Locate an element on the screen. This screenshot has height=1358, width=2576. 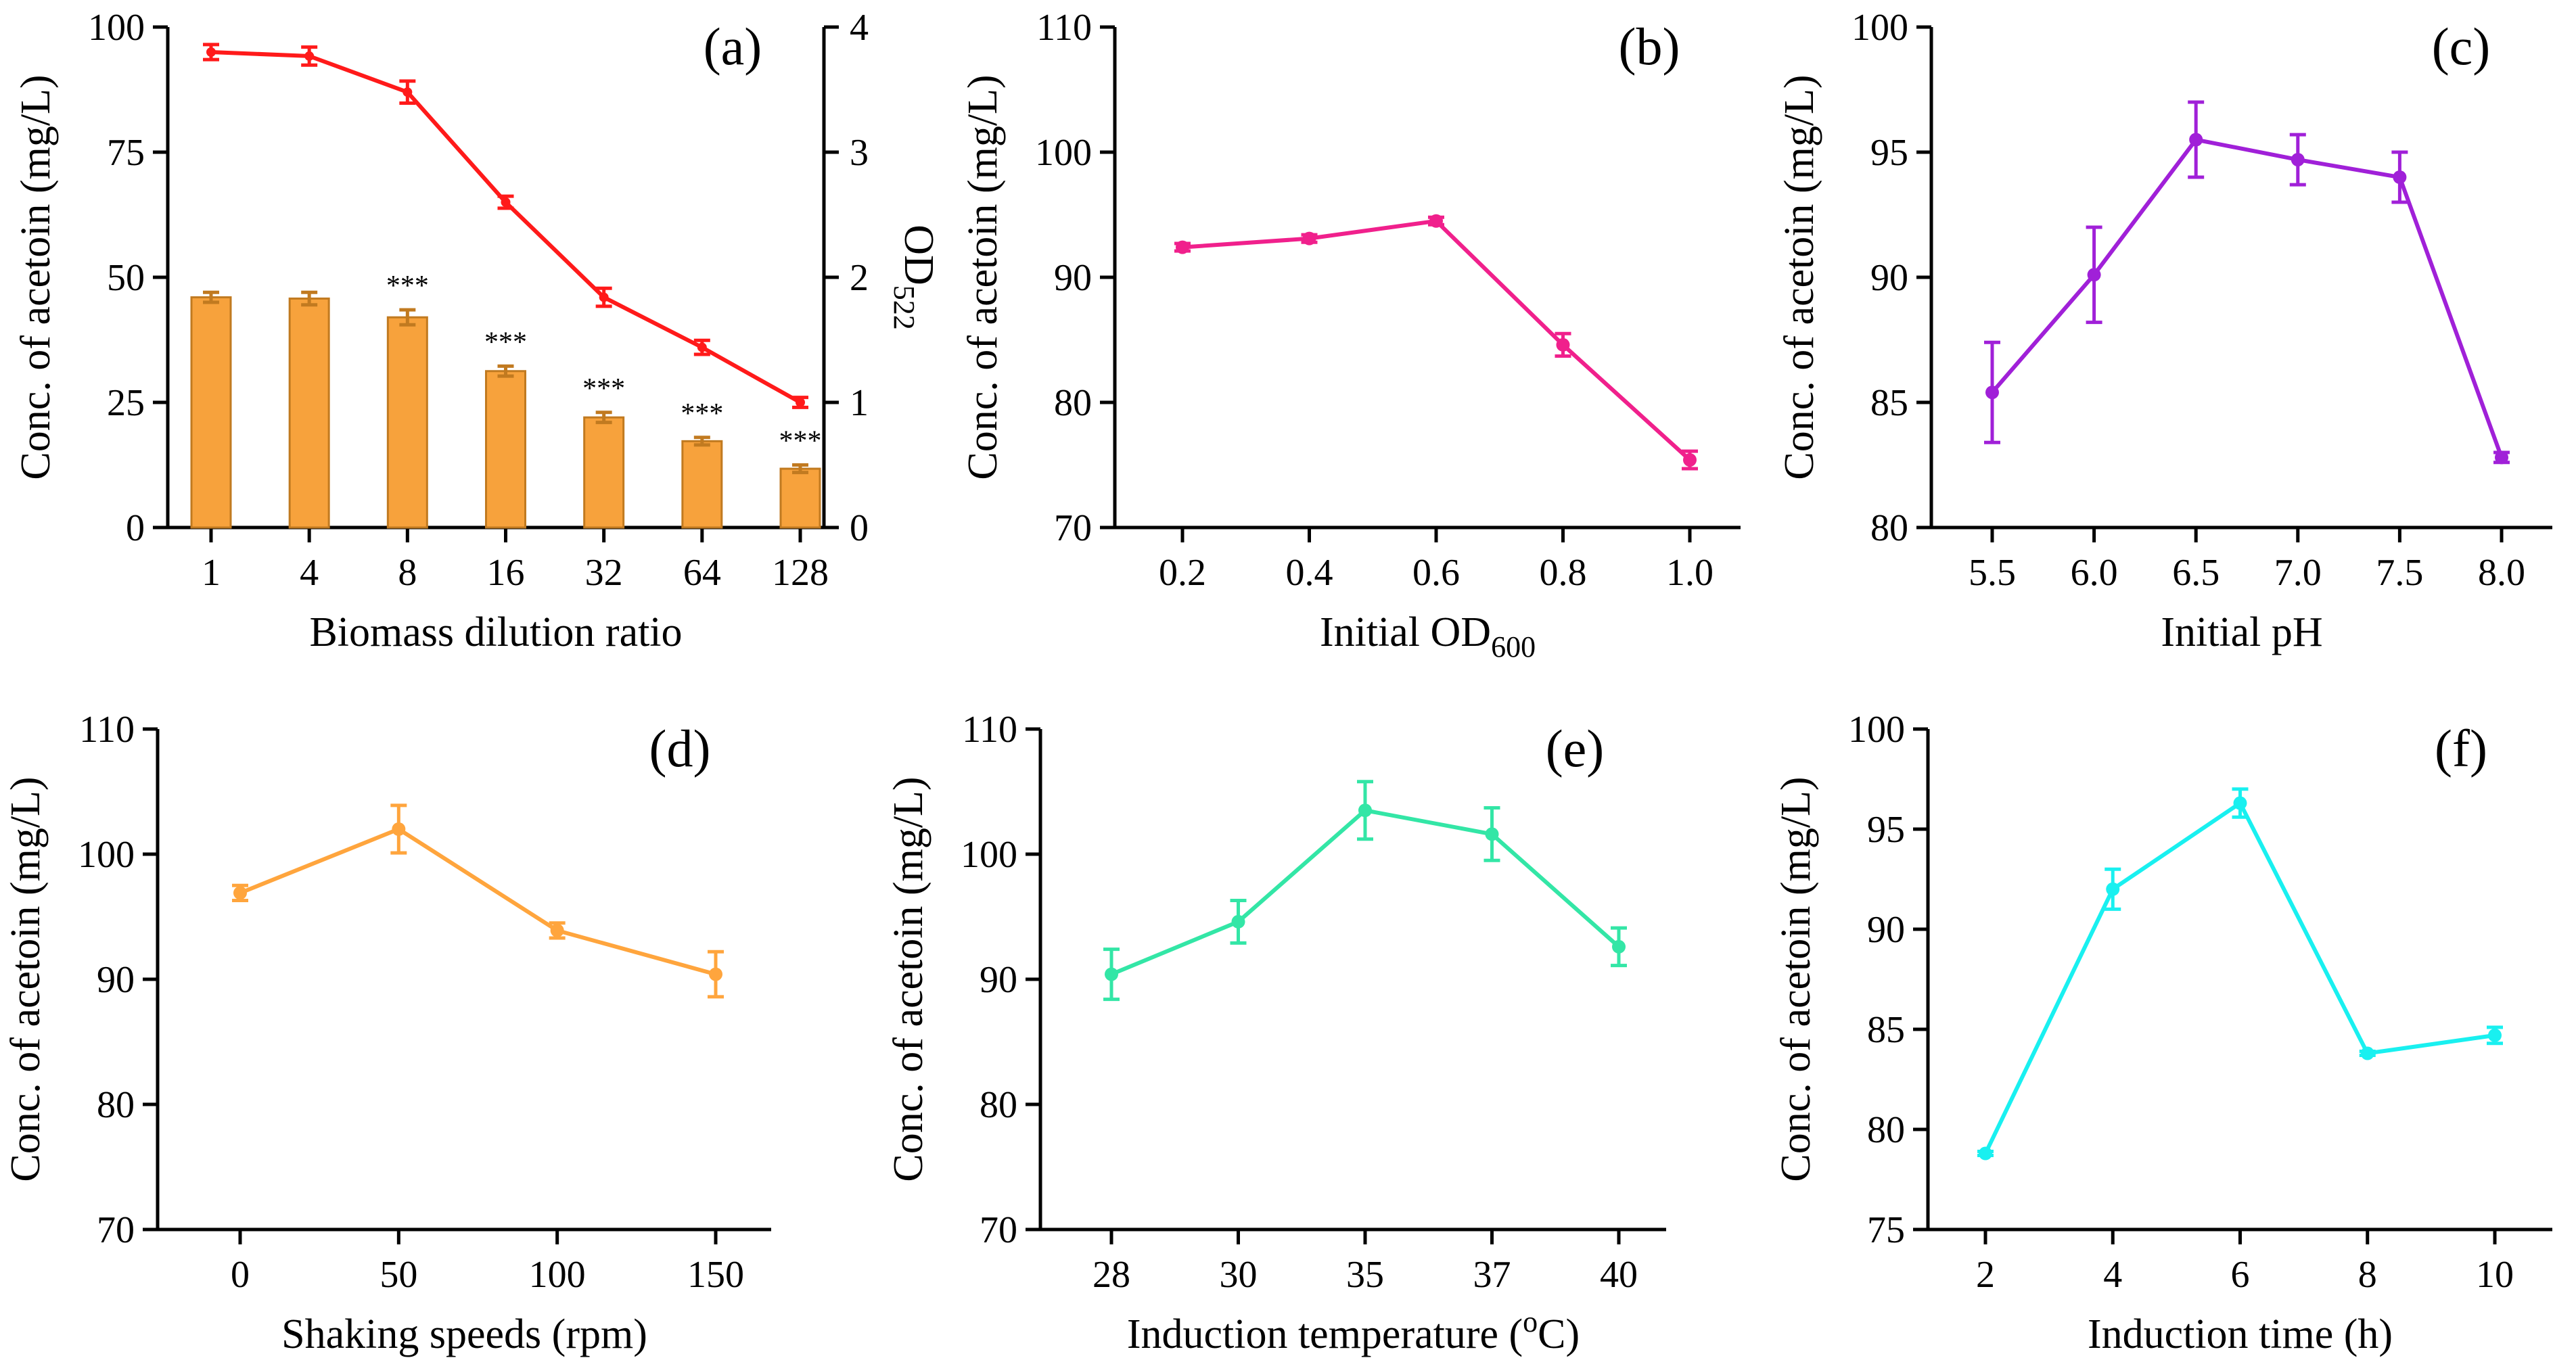
x-axis-label: Initial pH is located at coordinates (2241, 632).